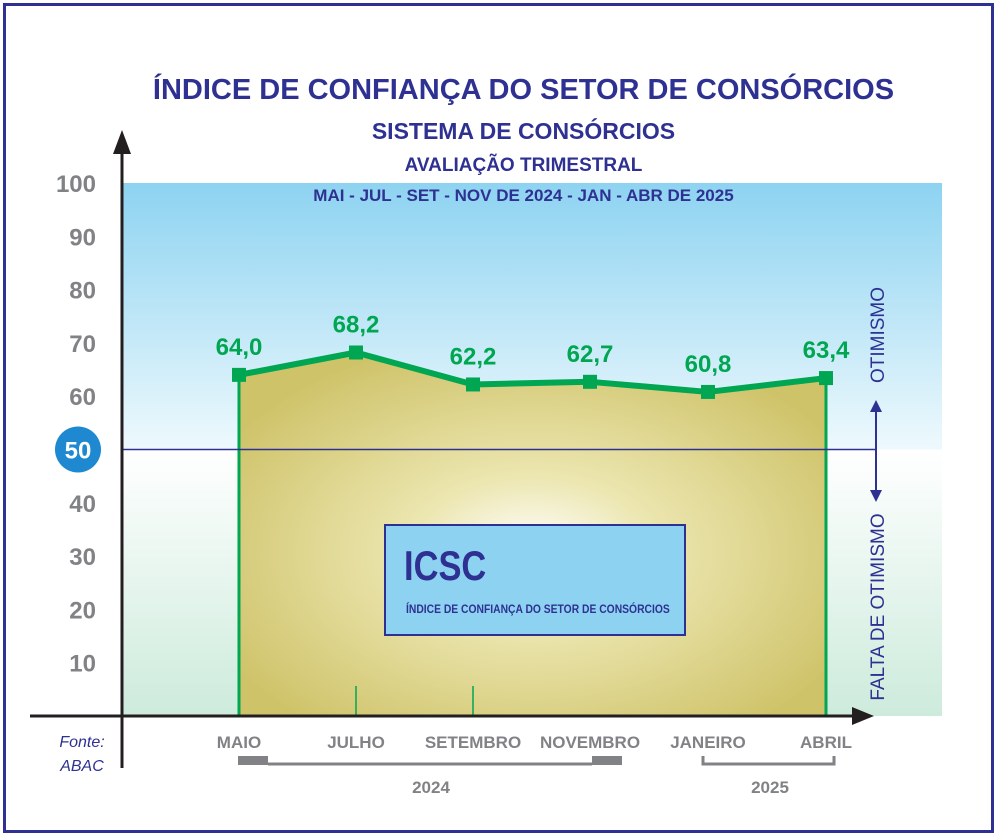  What do you see at coordinates (82, 742) in the screenshot?
I see `source-label: Fonte:` at bounding box center [82, 742].